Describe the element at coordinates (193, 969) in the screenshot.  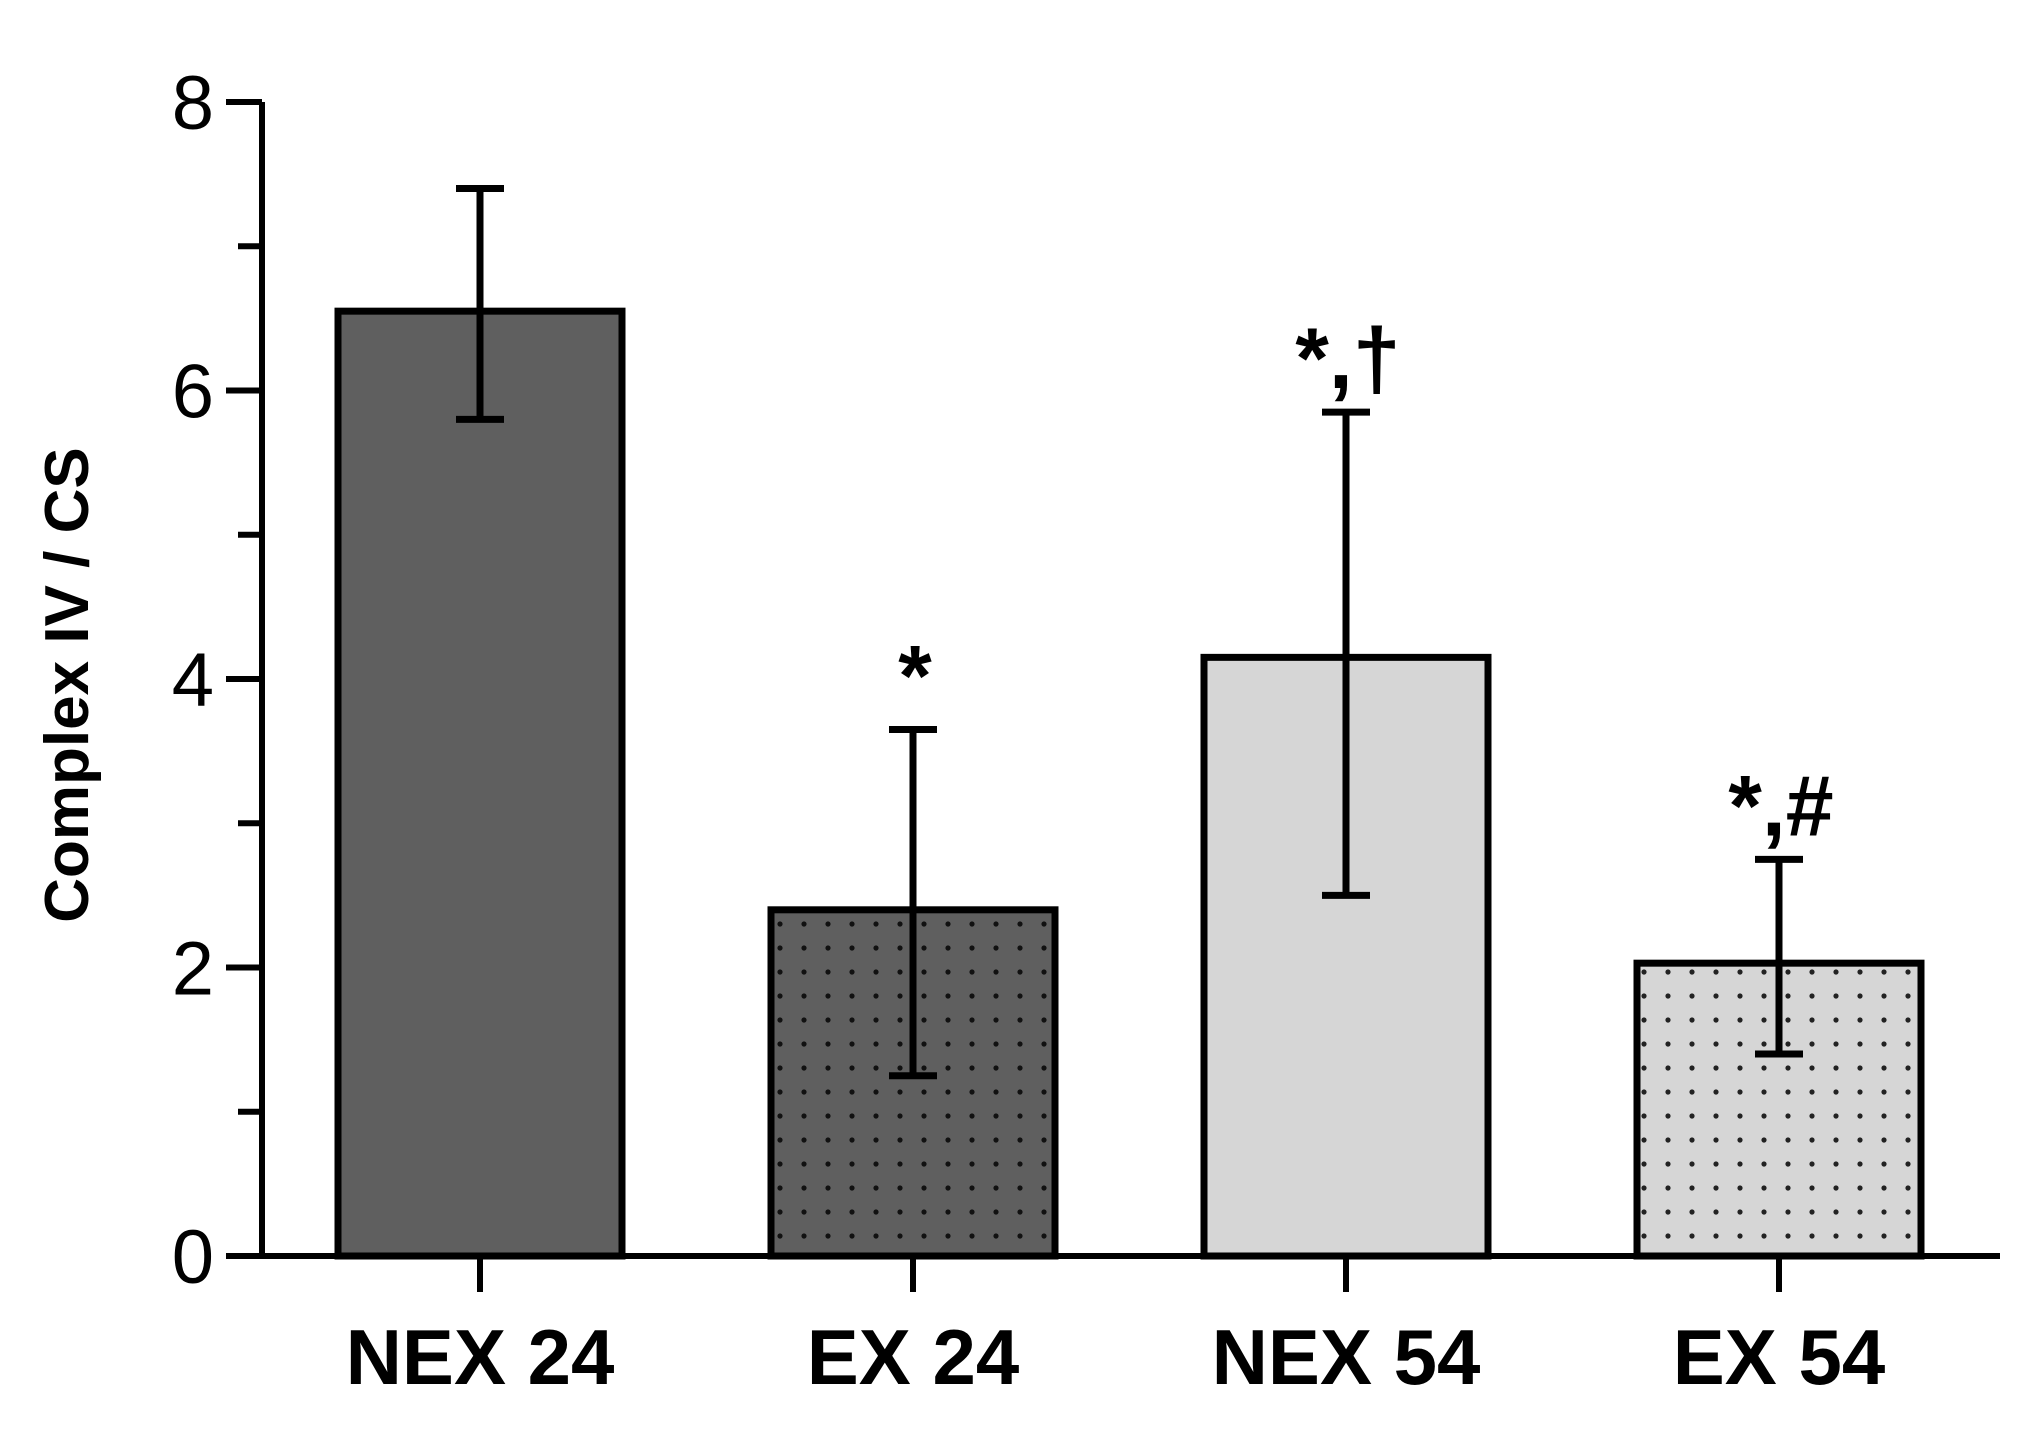
I see `y-tick-label: 2` at that location.